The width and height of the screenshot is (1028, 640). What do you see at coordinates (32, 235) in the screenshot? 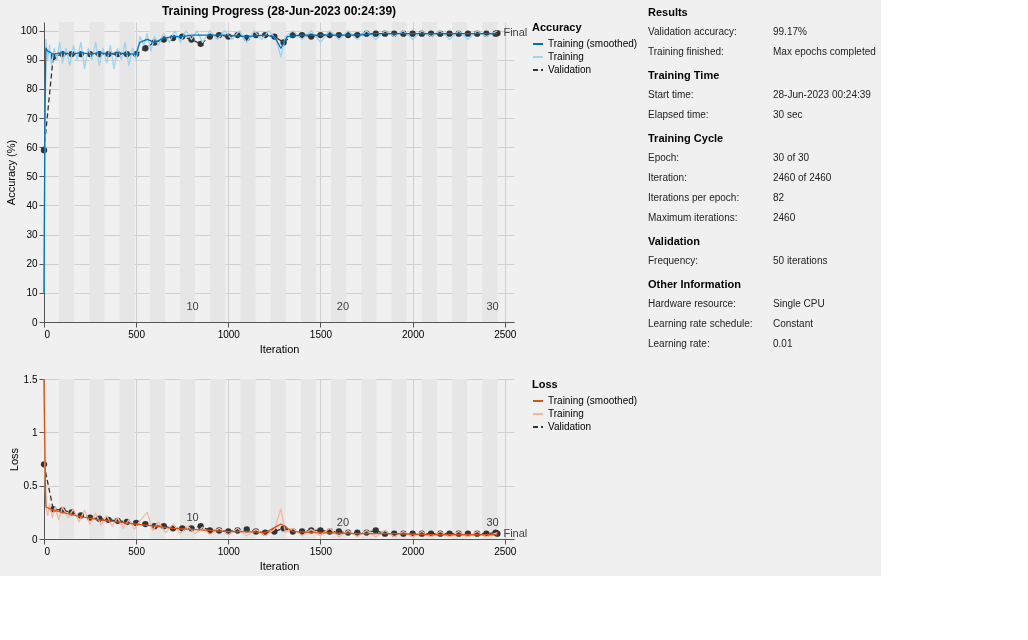
I see `y-tick-label: 30` at bounding box center [32, 235].